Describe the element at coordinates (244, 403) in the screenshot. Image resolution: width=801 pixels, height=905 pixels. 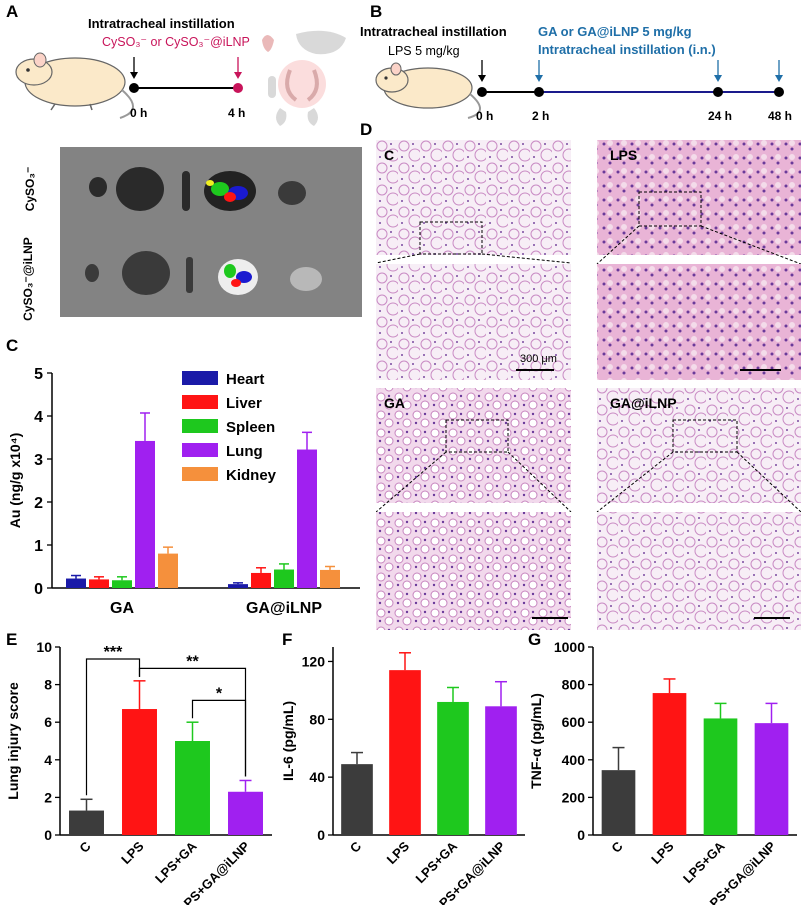
I see `legend-label-liver: Liver` at that location.